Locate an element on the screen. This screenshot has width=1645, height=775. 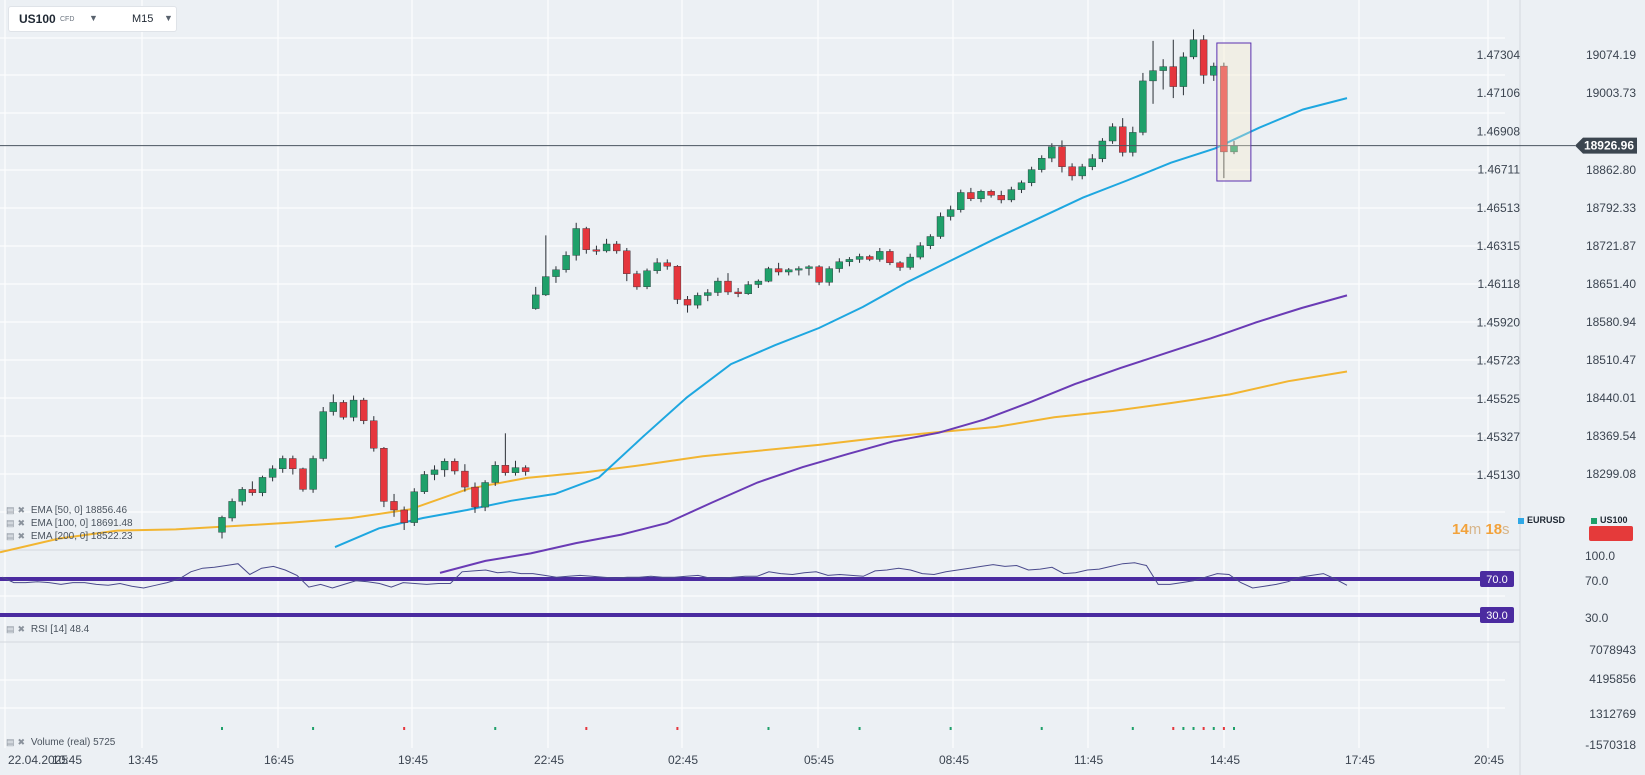
price-tick-left: 1.46908 is located at coordinates (1499, 131).